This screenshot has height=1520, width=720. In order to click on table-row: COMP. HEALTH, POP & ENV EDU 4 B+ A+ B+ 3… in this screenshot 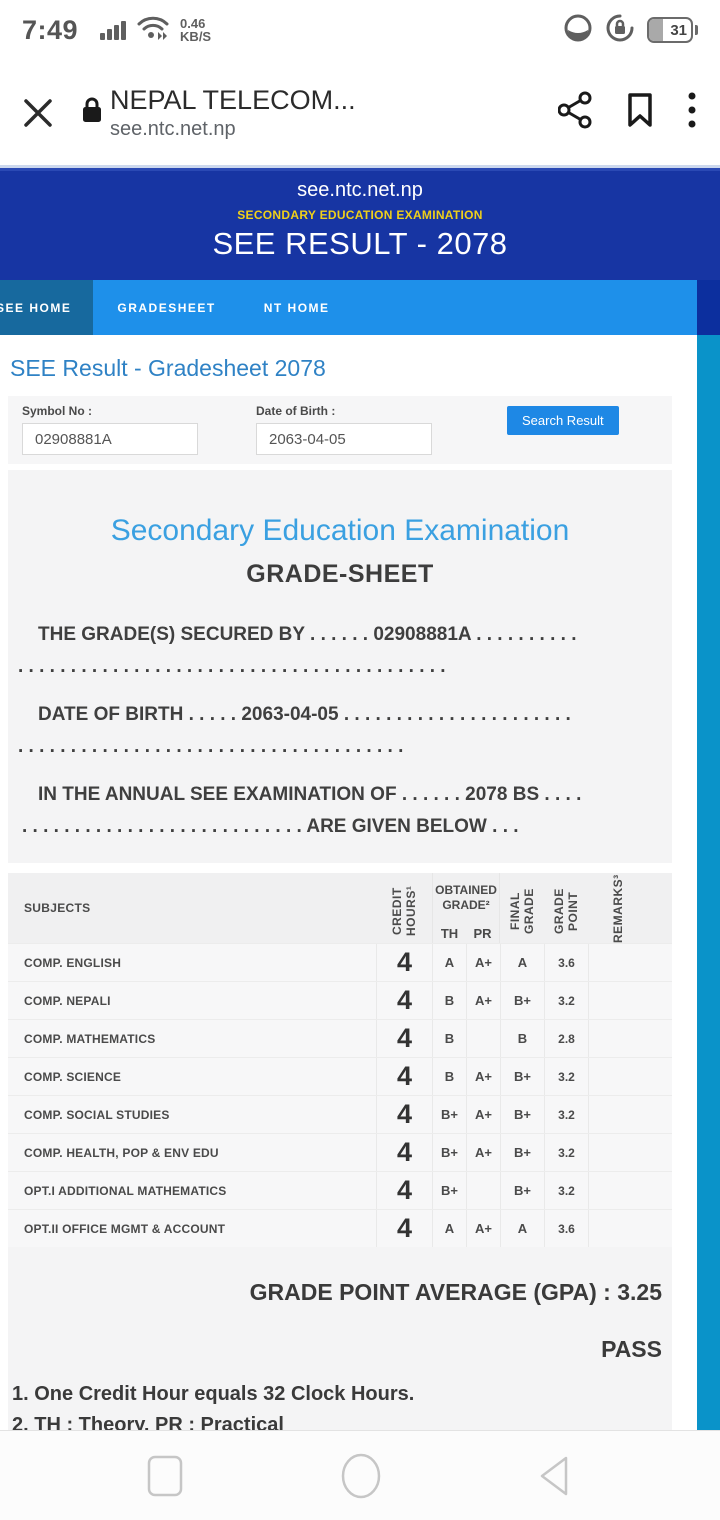, I will do `click(340, 1152)`.